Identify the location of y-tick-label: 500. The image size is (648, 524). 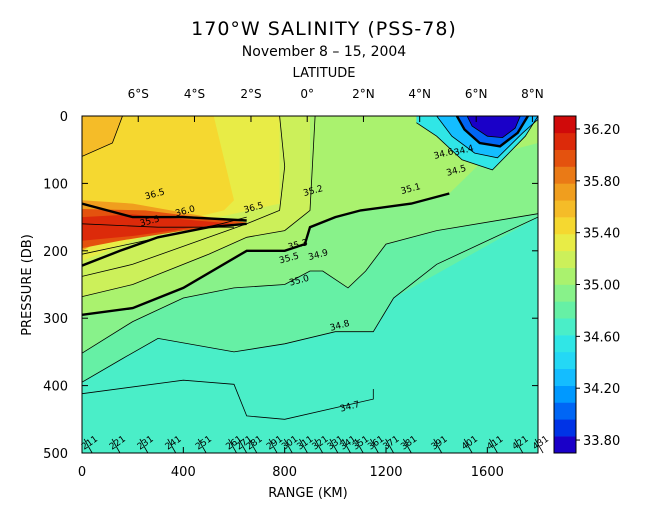
(55, 454).